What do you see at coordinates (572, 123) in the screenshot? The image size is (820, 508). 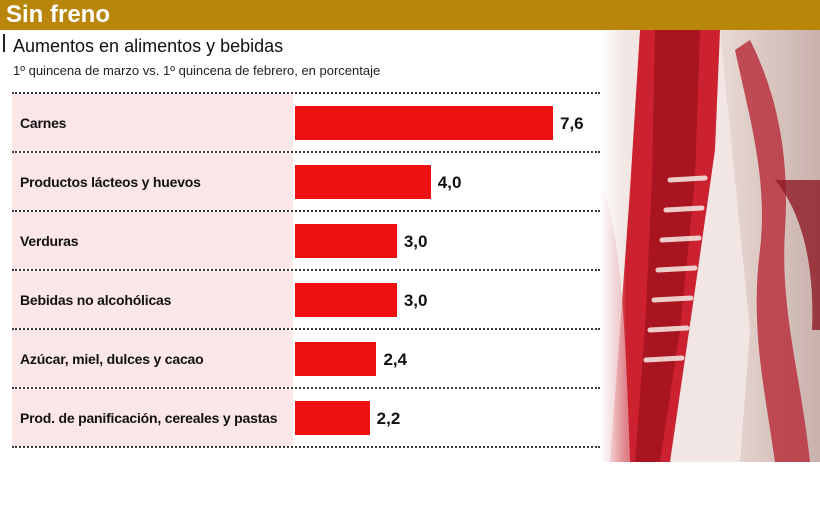 I see `value-label: 7,6` at bounding box center [572, 123].